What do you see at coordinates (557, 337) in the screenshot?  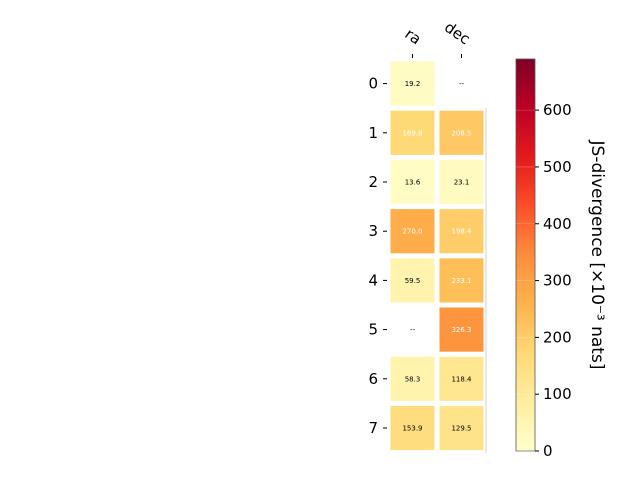 I see `colorbar-tick-label: 200` at bounding box center [557, 337].